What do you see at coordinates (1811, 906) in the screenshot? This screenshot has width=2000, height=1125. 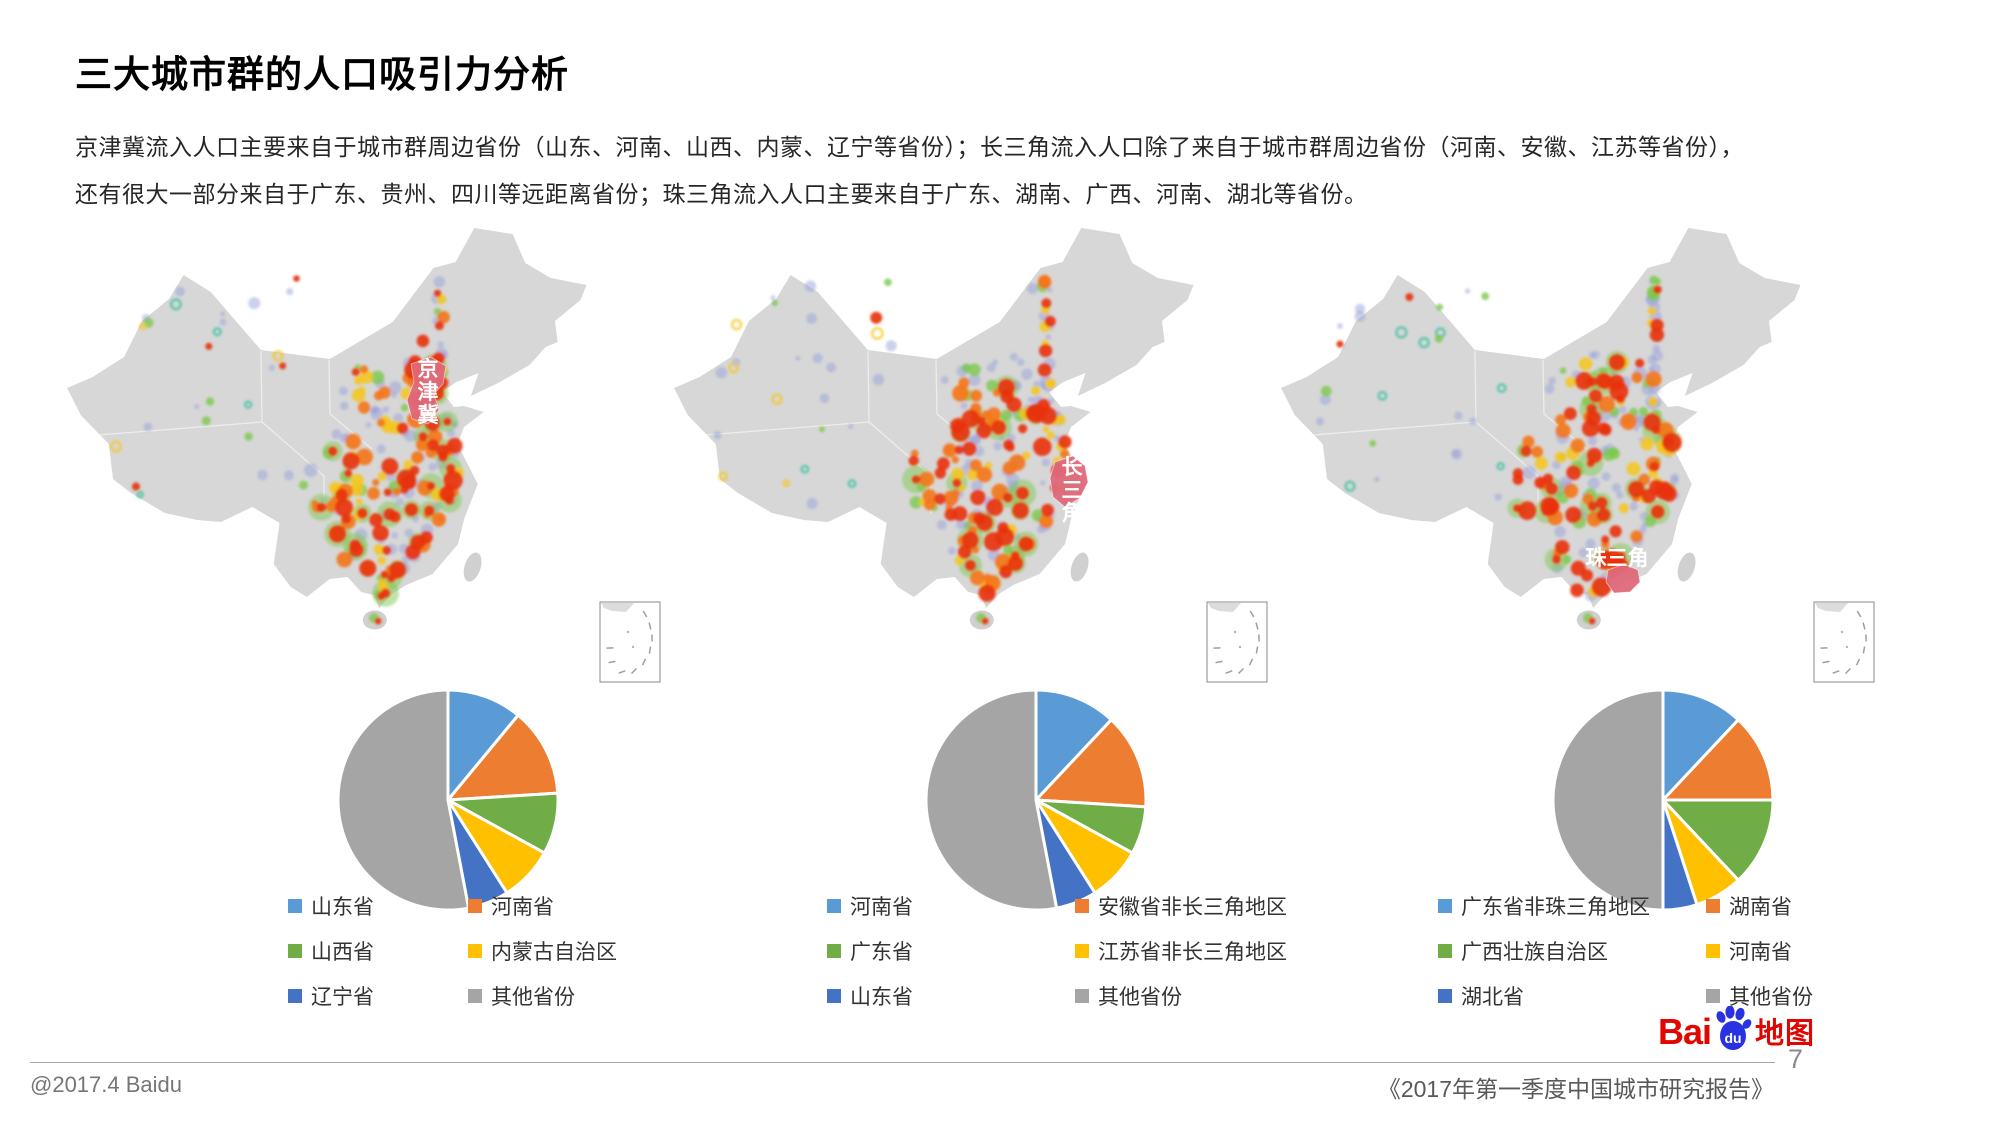 I see `legend-item: 湖南省` at bounding box center [1811, 906].